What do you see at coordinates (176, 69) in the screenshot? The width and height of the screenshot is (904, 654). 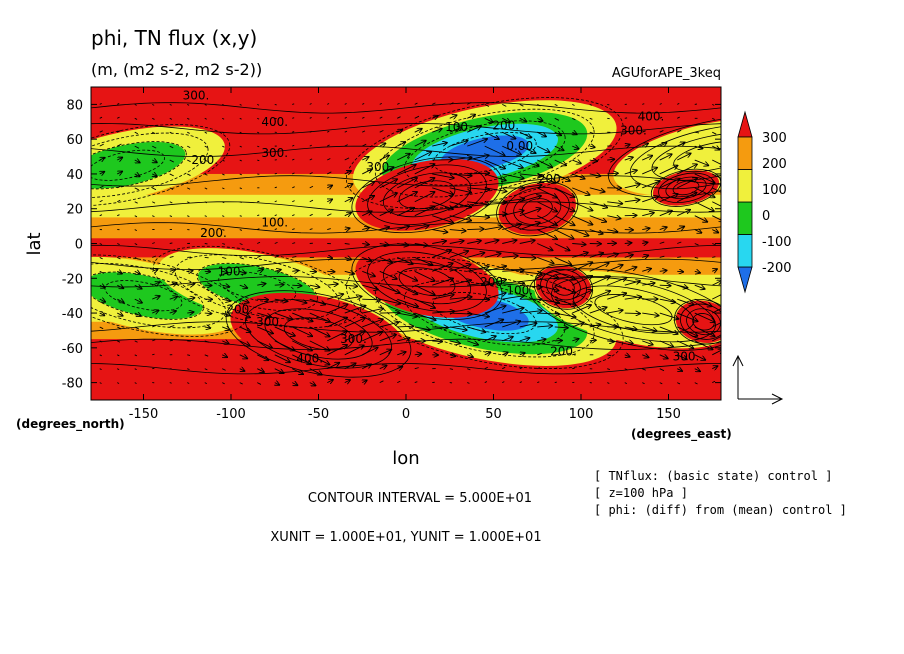 I see `chart-subtitle: (m, (m2 s-2, m2 s-2))` at bounding box center [176, 69].